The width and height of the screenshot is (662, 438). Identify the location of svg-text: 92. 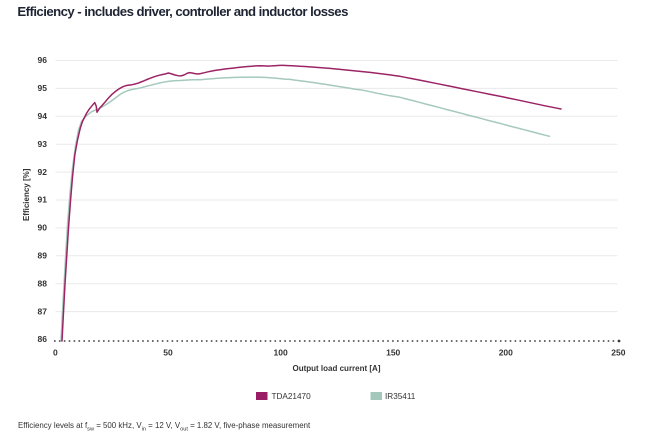
(43, 172).